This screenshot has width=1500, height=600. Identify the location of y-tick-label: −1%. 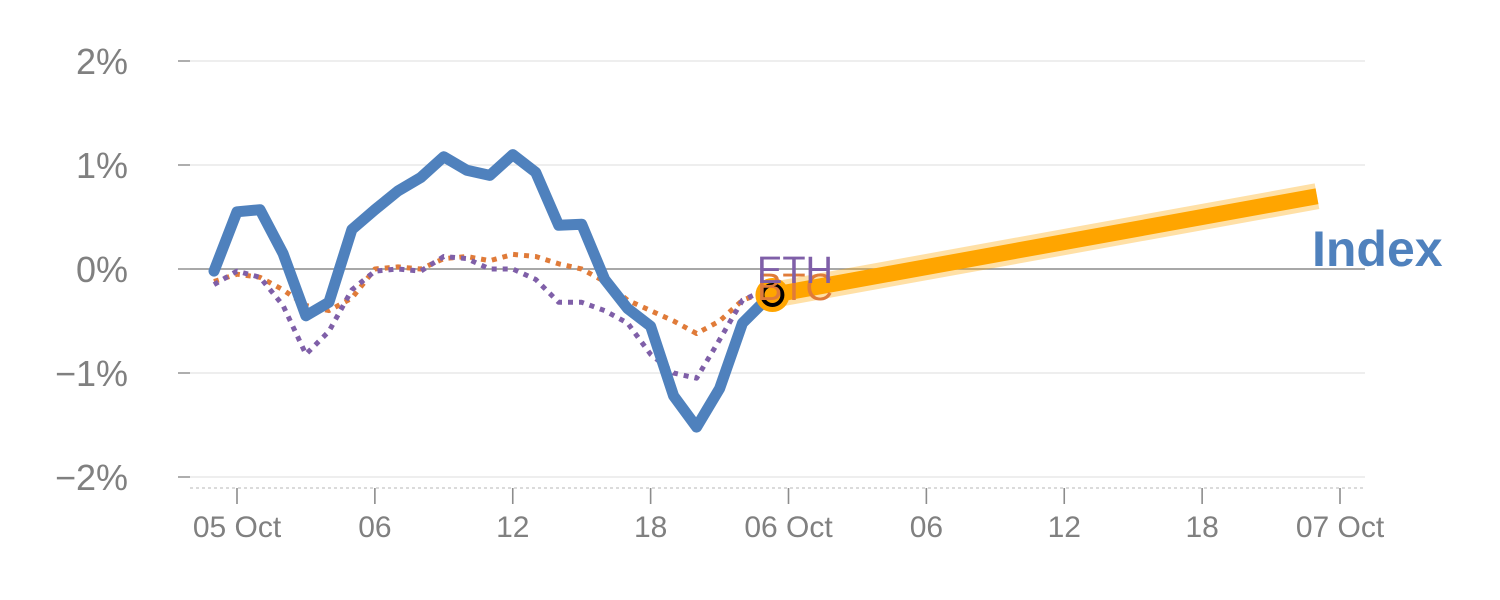
(91, 373).